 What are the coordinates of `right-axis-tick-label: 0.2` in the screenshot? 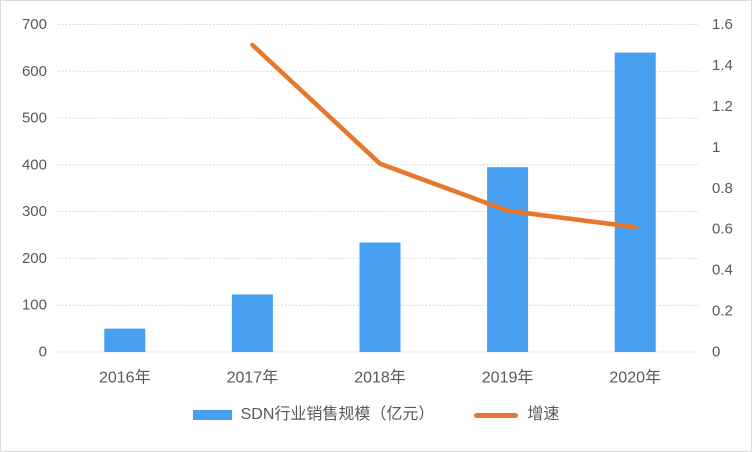 It's located at (722, 311).